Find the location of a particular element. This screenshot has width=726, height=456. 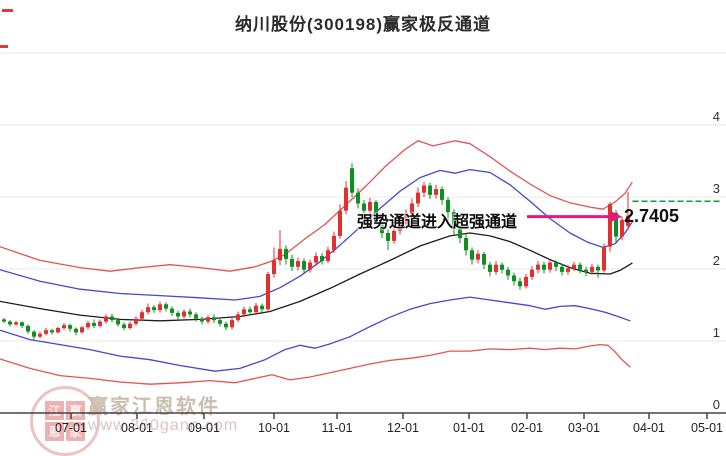

x-axis-tick-label: 09-01 is located at coordinates (204, 428).